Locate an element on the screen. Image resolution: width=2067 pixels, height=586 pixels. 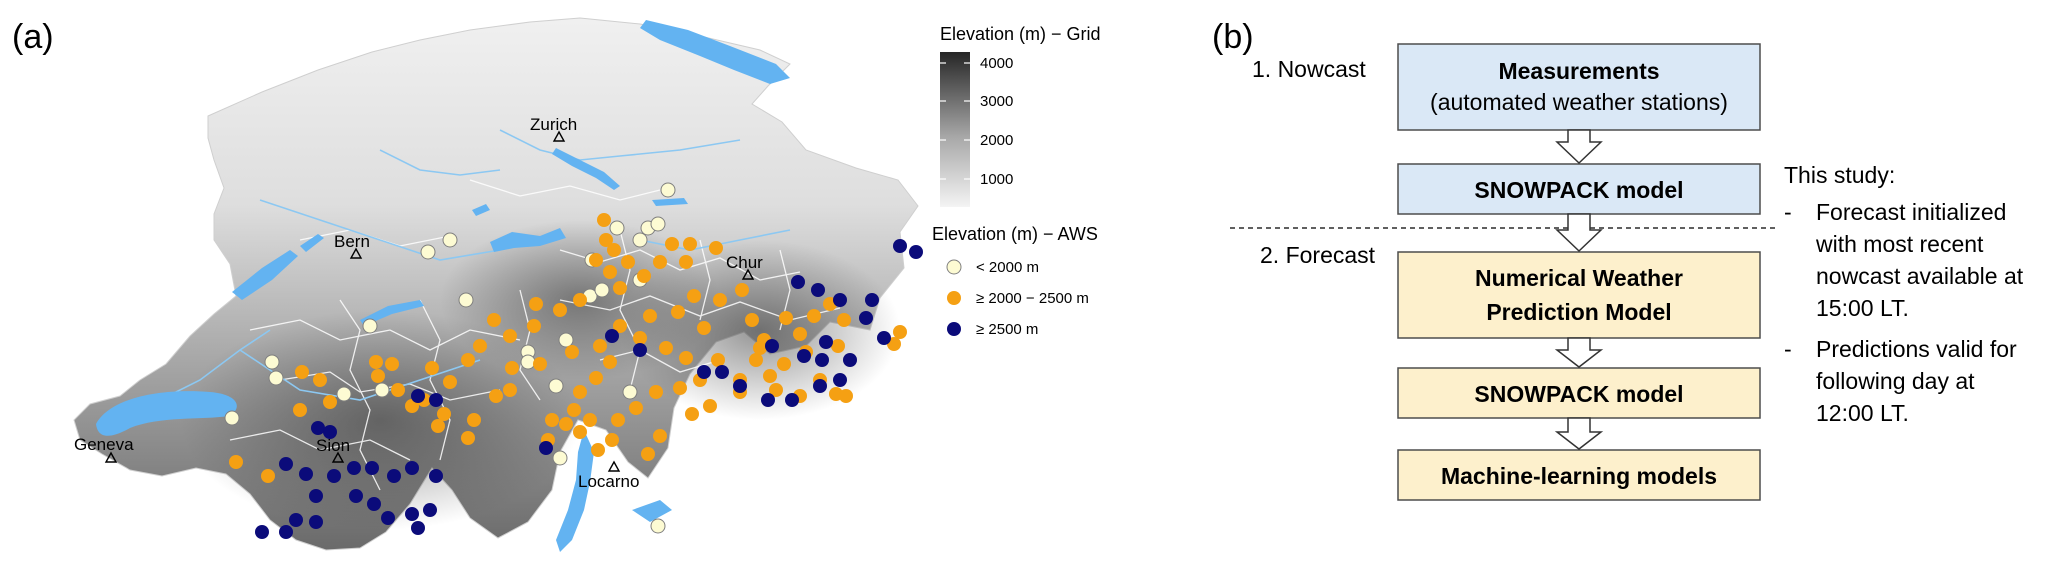
lake-biel is located at coordinates (312, 243).